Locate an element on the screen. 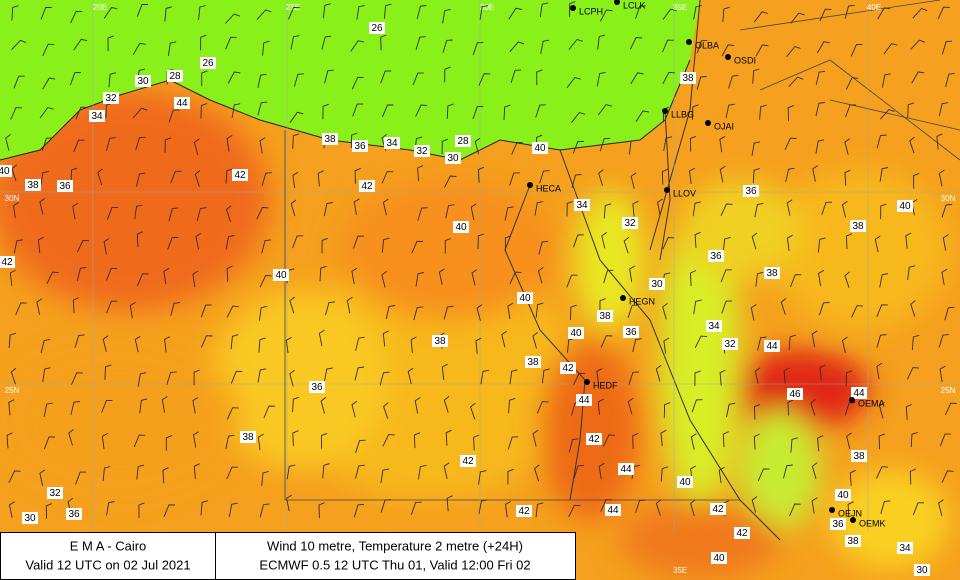 This screenshot has width=960, height=580. temperature-label: 26 is located at coordinates (377, 28).